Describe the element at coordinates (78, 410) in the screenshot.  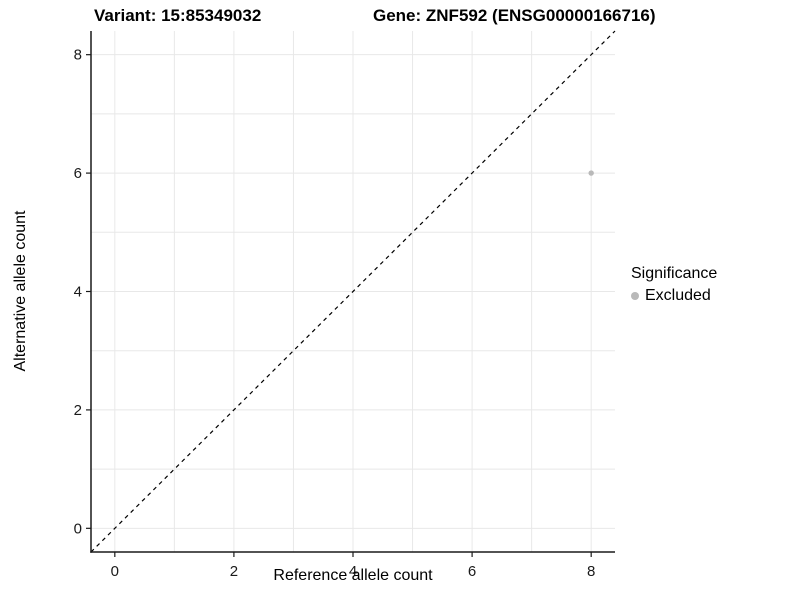
I see `y-tick-label: 2` at that location.